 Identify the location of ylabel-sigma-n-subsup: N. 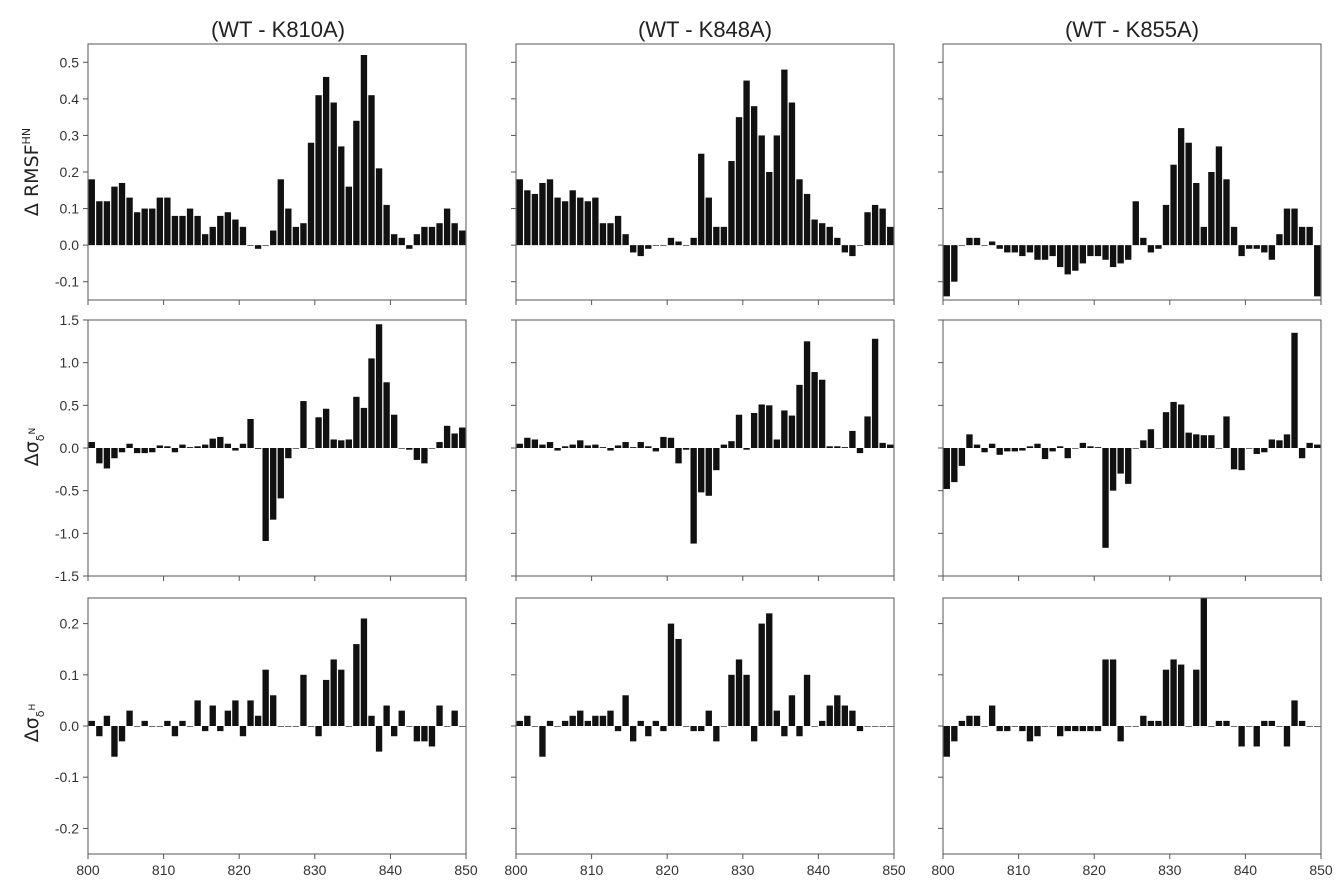
(33, 431).